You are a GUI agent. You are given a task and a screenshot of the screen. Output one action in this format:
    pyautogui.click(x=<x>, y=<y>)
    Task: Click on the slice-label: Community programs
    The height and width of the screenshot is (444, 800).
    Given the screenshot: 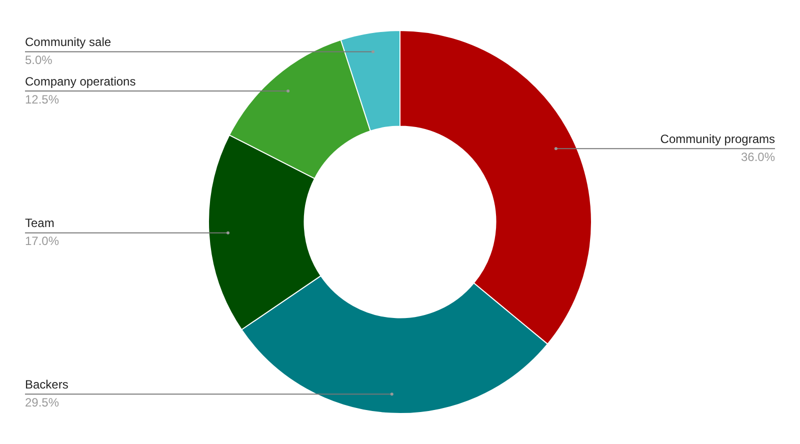 What is the action you would take?
    pyautogui.click(x=717, y=139)
    